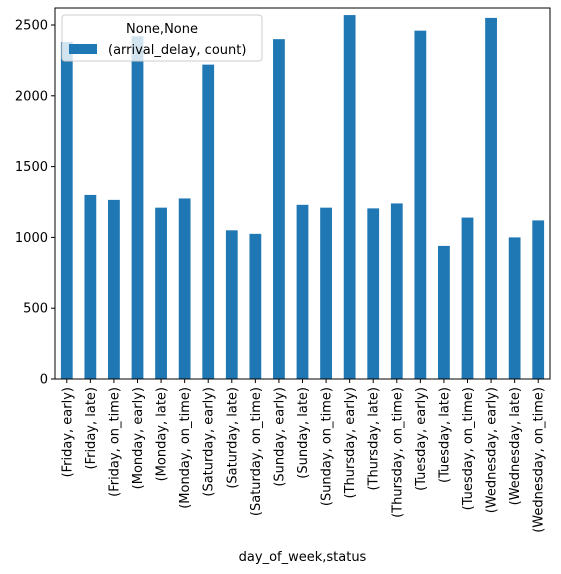 This screenshot has height=574, width=561. I want to click on x-tick-label: (Monday, late), so click(162, 434).